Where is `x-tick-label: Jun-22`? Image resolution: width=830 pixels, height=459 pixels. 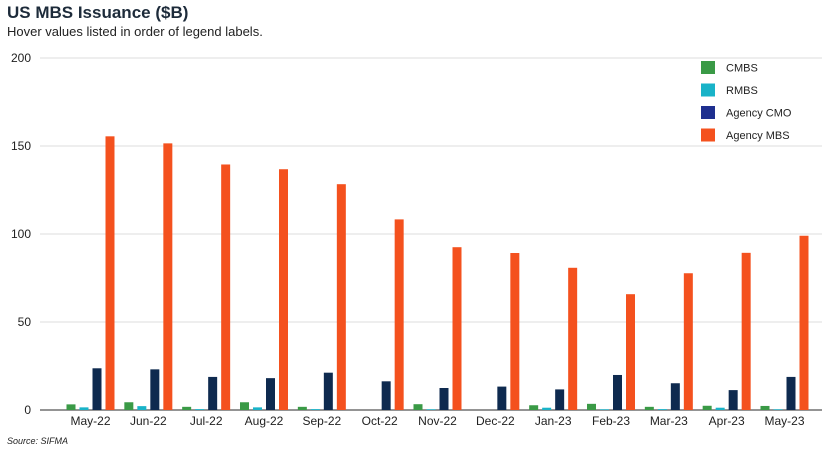
x-tick-label: Jun-22 is located at coordinates (148, 421).